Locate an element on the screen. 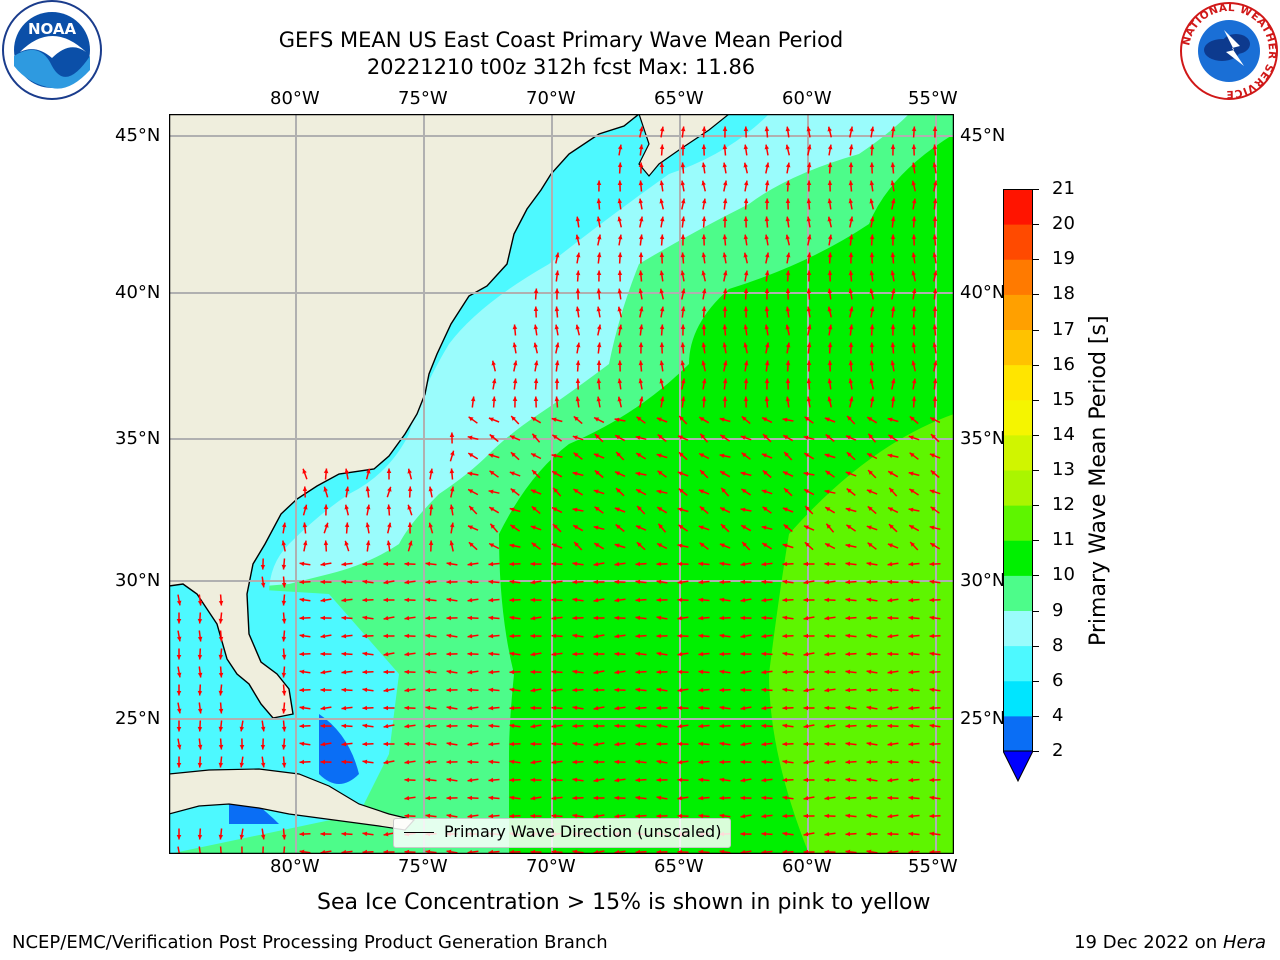 This screenshot has height=960, width=1280. colorbar-tick-label: 8 is located at coordinates (1058, 645).